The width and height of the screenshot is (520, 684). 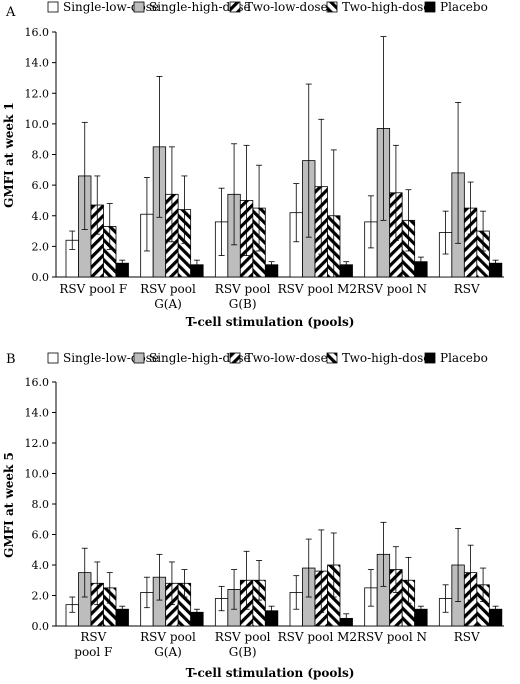 I want to click on category-label-line: RSV pool F, so click(x=93, y=289).